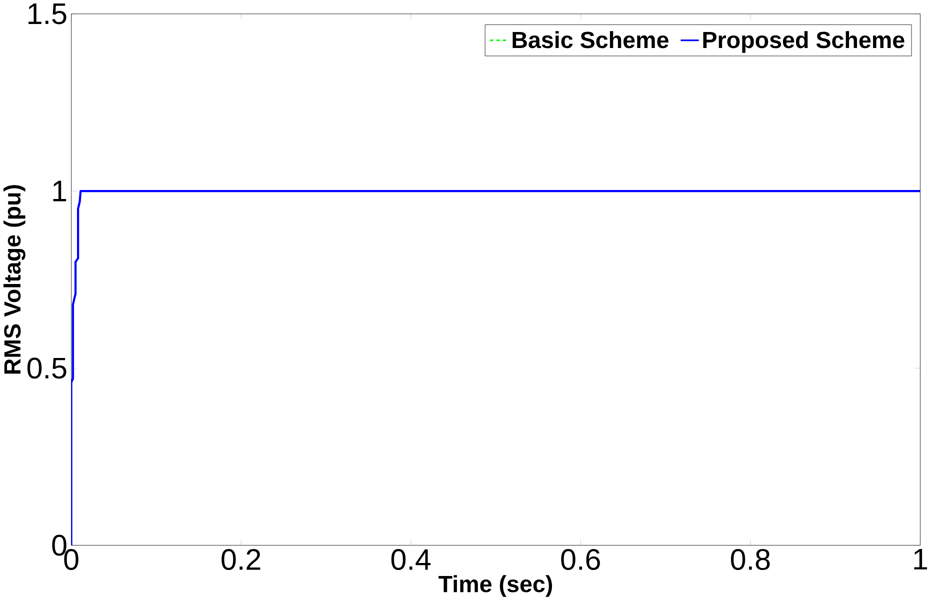 Image resolution: width=932 pixels, height=600 pixels. Describe the element at coordinates (241, 559) in the screenshot. I see `x-tick-label: 0.2` at that location.